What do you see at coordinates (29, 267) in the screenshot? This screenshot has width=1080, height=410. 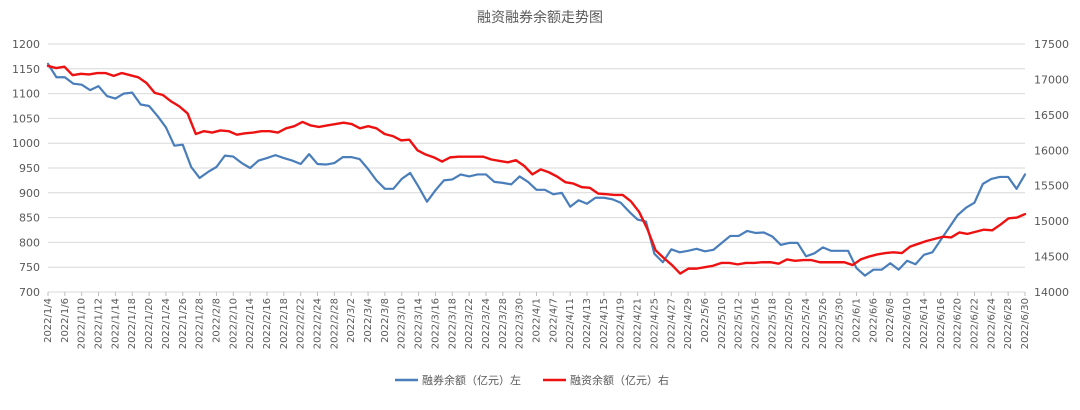 I see `y-left-tick-label: 750` at bounding box center [29, 267].